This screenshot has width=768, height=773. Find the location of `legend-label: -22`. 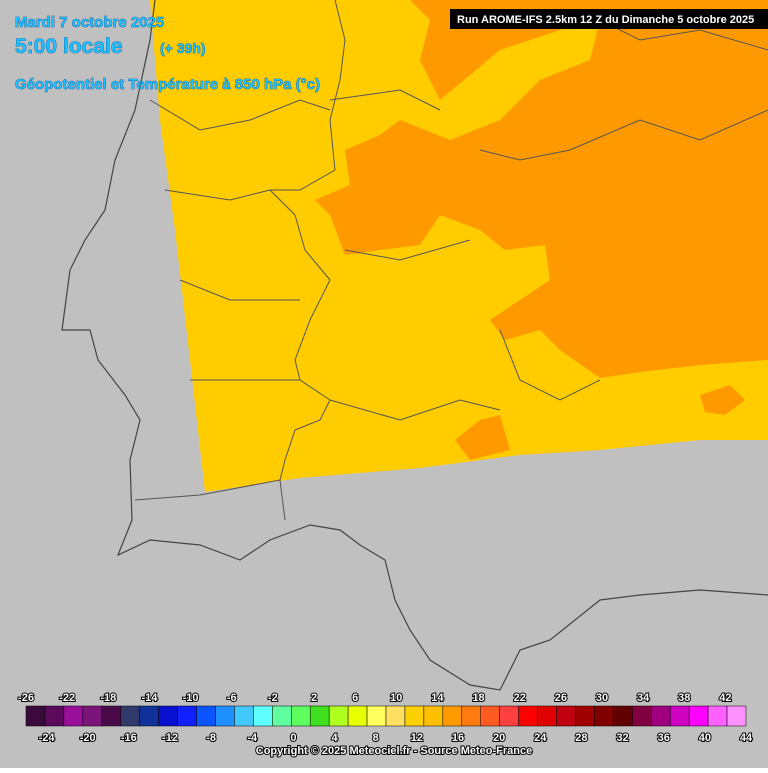

legend-label: -22 is located at coordinates (67, 698).